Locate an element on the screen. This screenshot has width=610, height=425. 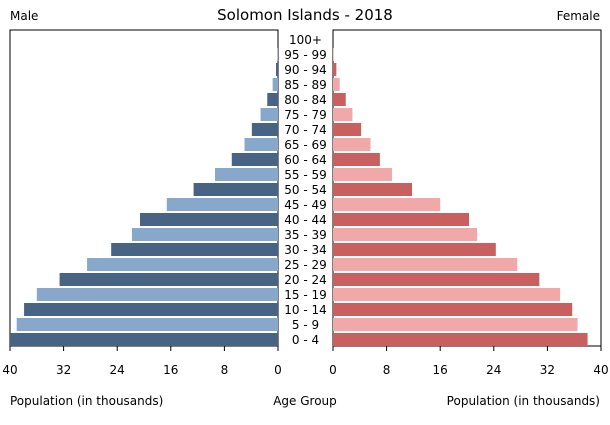
age-group-label: 25 - 29 is located at coordinates (305, 265).